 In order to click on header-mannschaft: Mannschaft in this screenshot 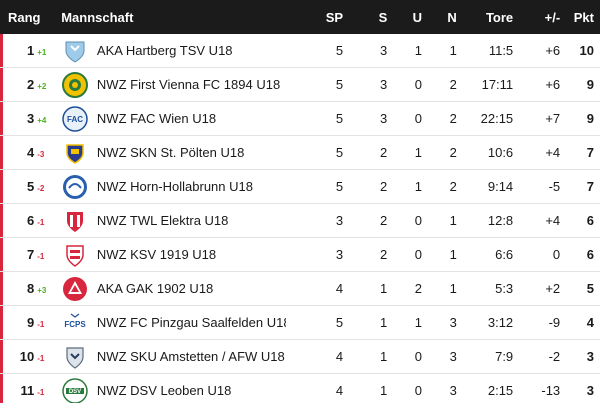, I will do `click(97, 17)`.